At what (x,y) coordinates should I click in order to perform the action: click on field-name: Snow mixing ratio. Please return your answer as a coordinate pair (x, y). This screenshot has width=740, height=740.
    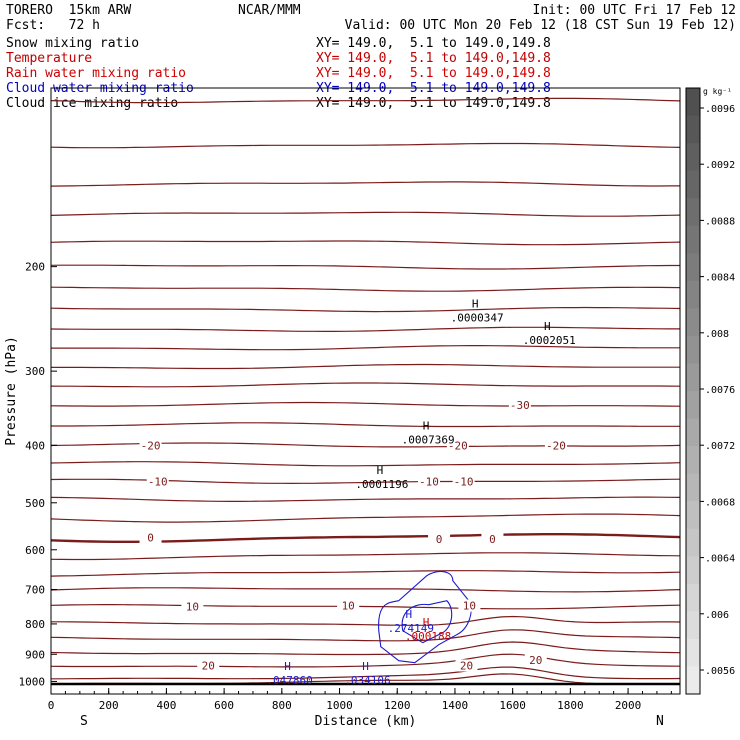
    Looking at the image, I should click on (73, 43).